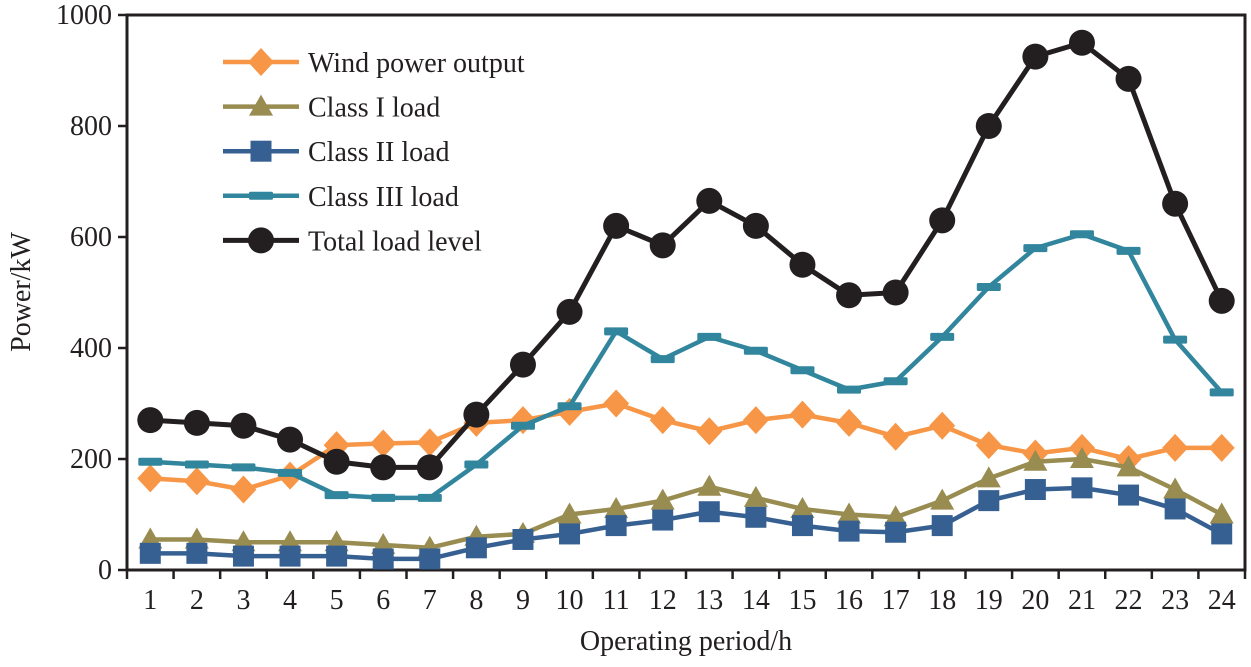 The image size is (1251, 667). What do you see at coordinates (1128, 250) in the screenshot?
I see `marker-class-iii-load-h22` at bounding box center [1128, 250].